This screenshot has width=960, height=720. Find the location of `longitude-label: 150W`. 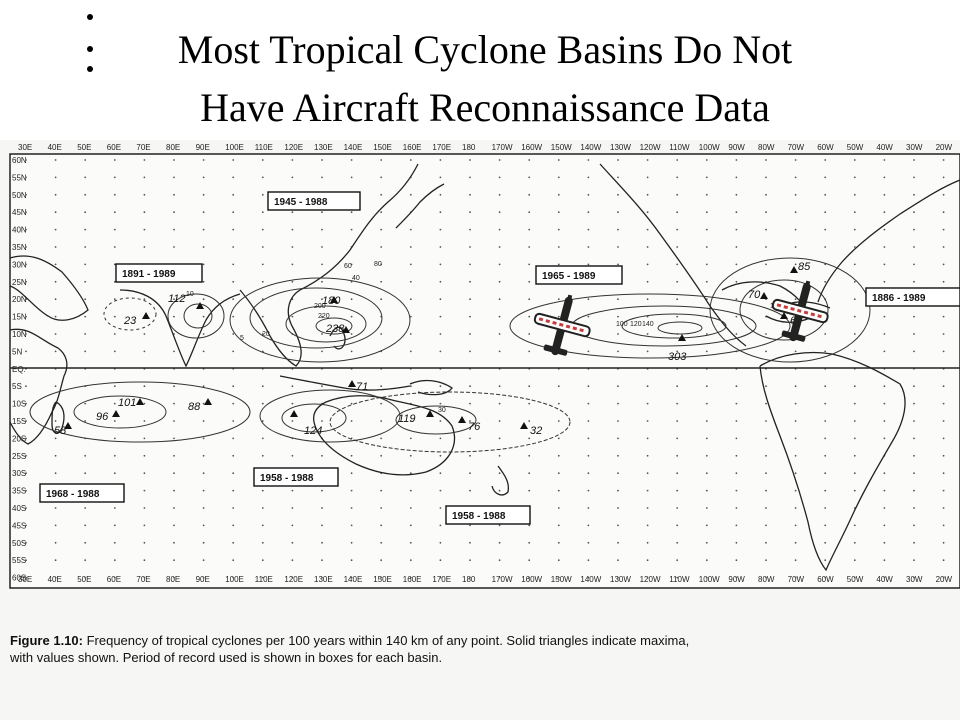

longitude-label: 150W is located at coordinates (561, 579).